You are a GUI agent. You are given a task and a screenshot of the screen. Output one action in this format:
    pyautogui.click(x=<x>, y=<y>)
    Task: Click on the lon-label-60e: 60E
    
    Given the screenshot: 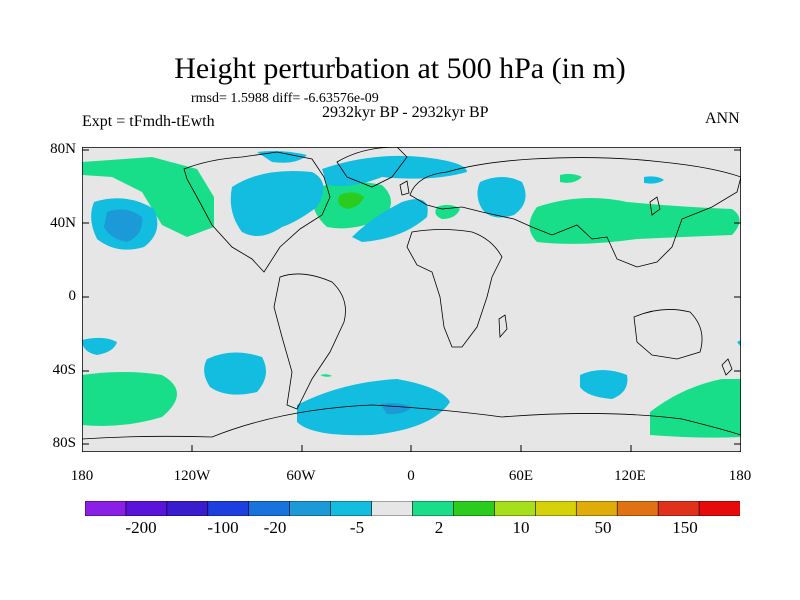 What is the action you would take?
    pyautogui.click(x=521, y=476)
    